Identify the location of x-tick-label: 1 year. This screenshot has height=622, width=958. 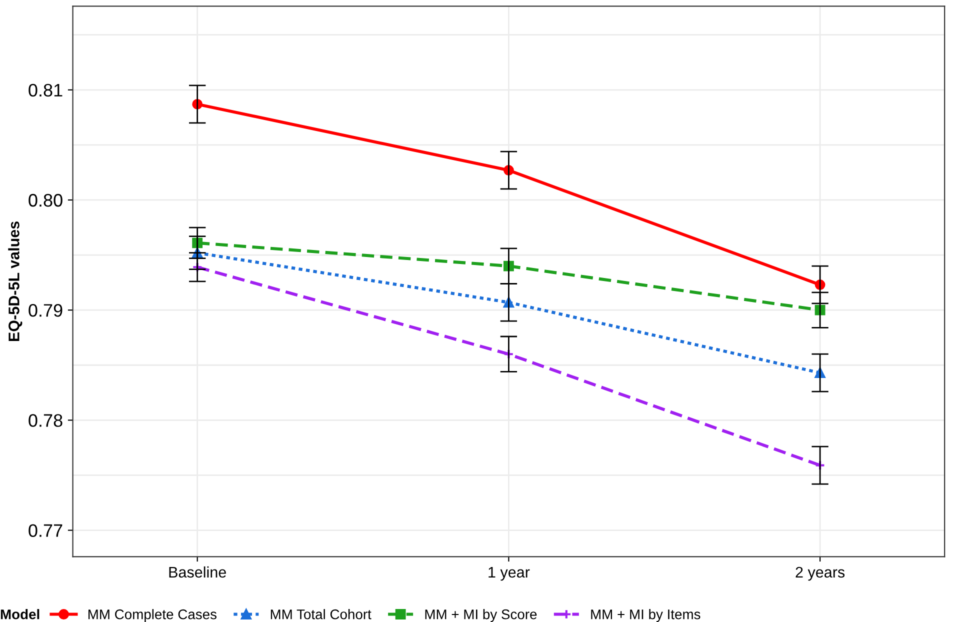
(509, 573).